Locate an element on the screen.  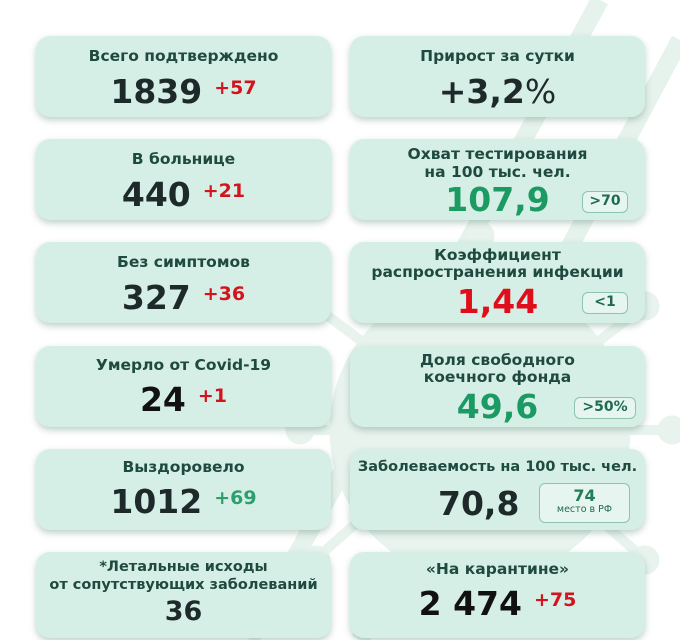
card-title-line1: Охват тестирования is located at coordinates (497, 154).